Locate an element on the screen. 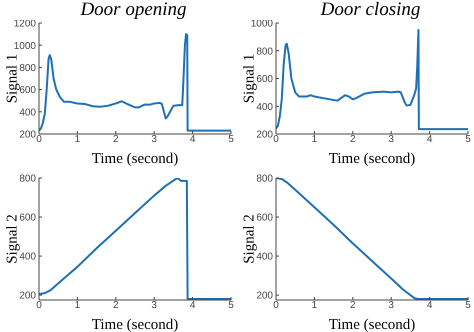 The image size is (474, 332). y-tick-label: 1200 is located at coordinates (25, 24).